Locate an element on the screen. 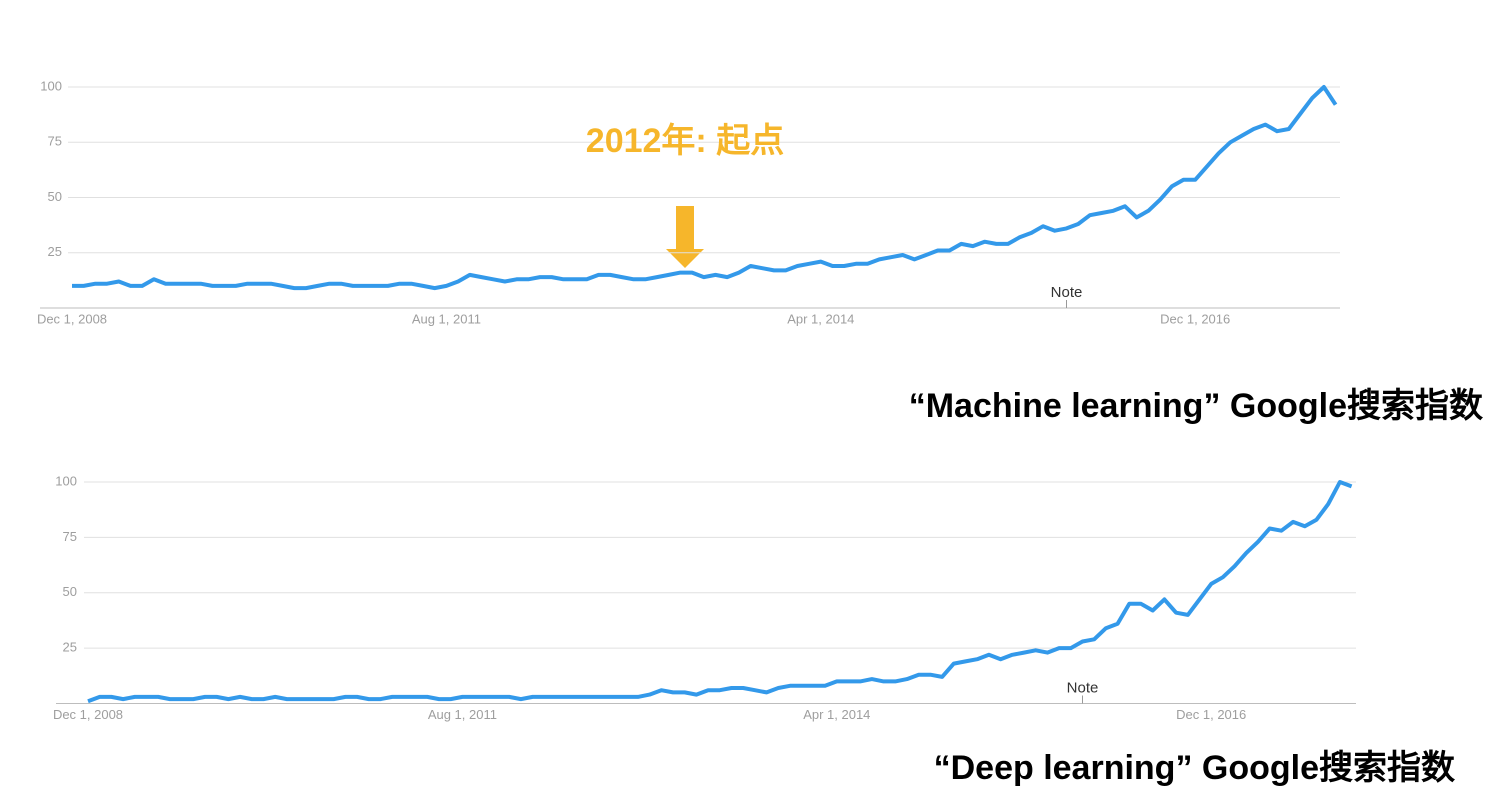 This screenshot has height=808, width=1500. chart-title: “Deep learning” Google搜索指数 is located at coordinates (1194, 768).